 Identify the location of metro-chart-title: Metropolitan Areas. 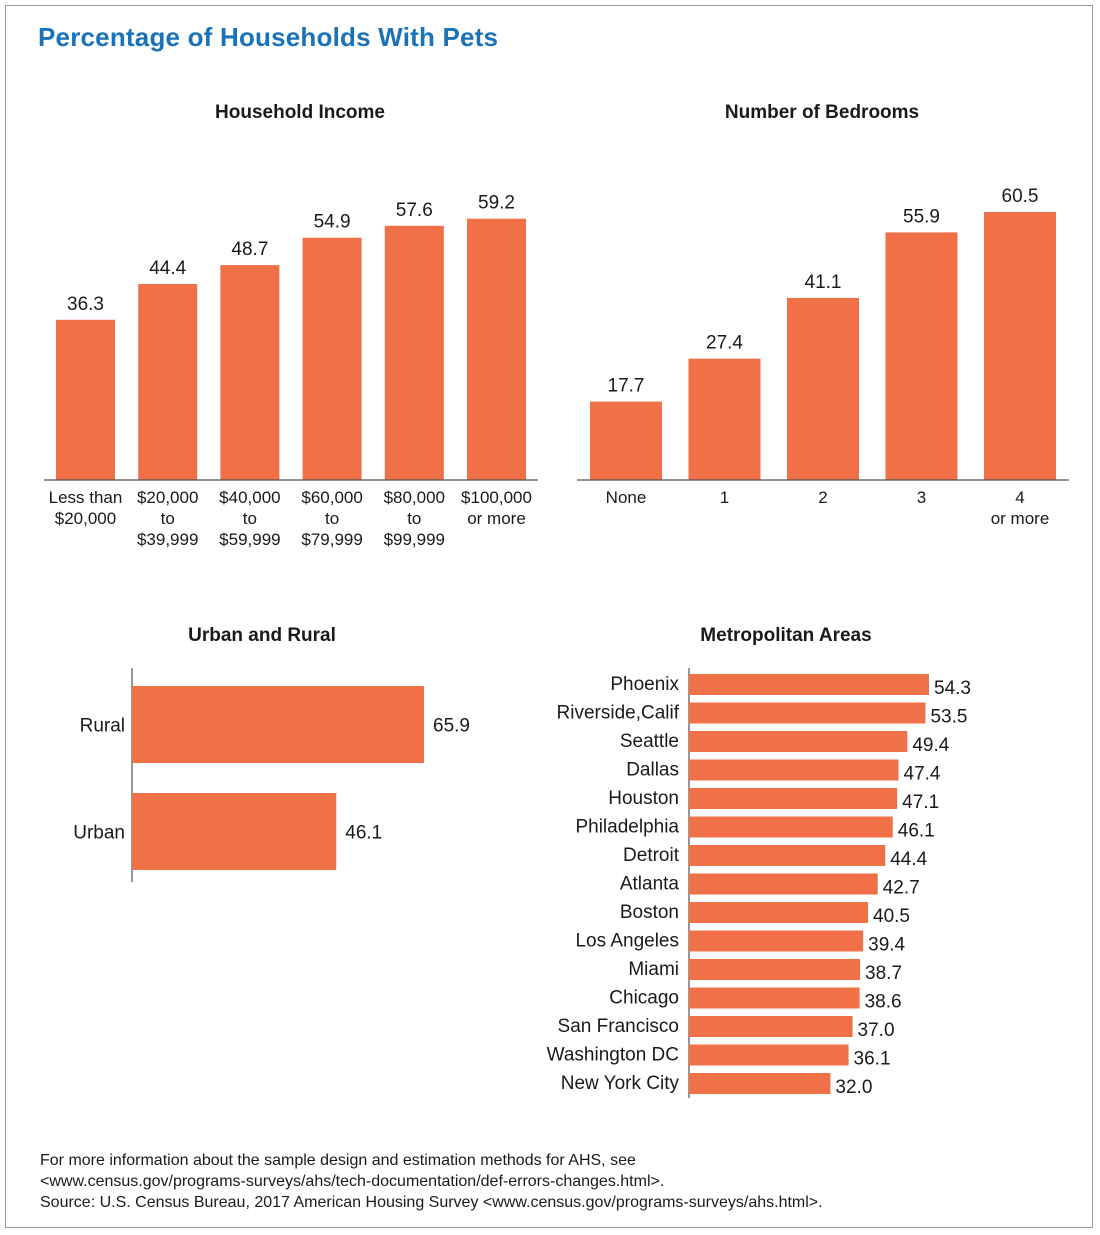
(785, 635).